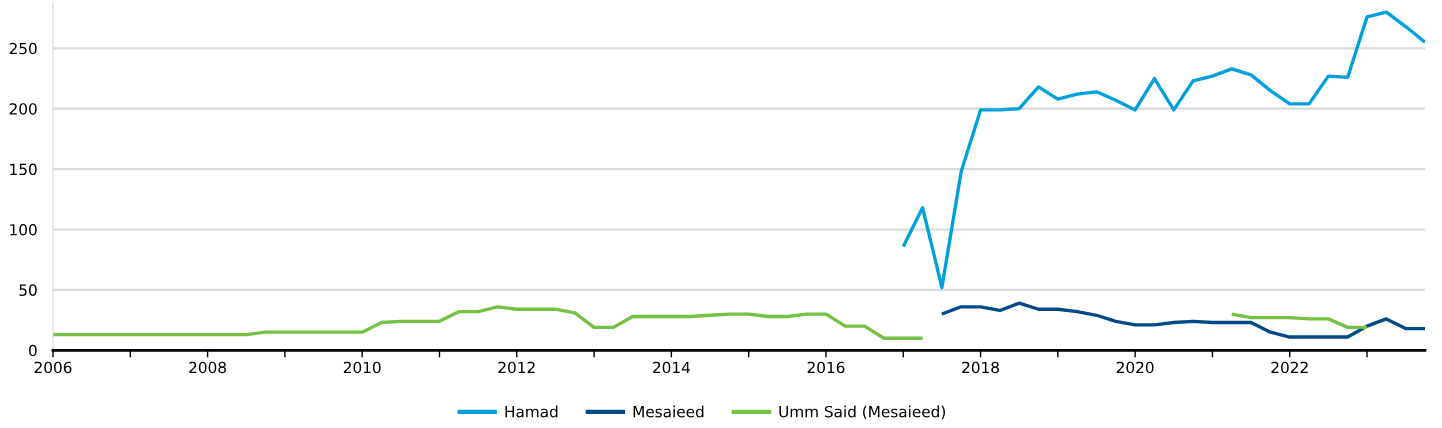 This screenshot has height=428, width=1442. I want to click on y-tick-label: 100, so click(23, 229).